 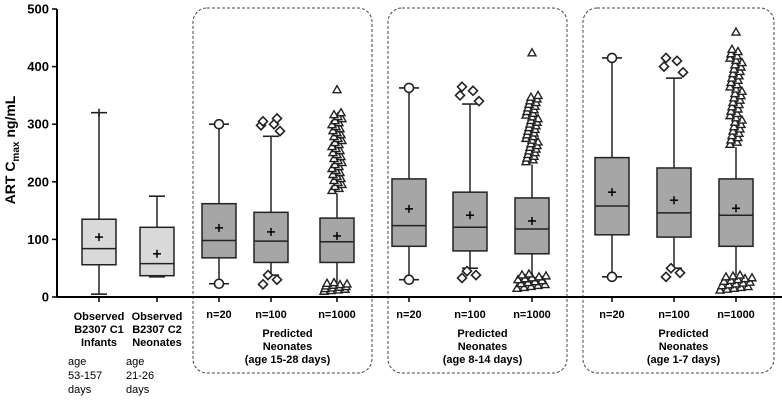 I want to click on x-category-label: B2307 C2, so click(x=157, y=330).